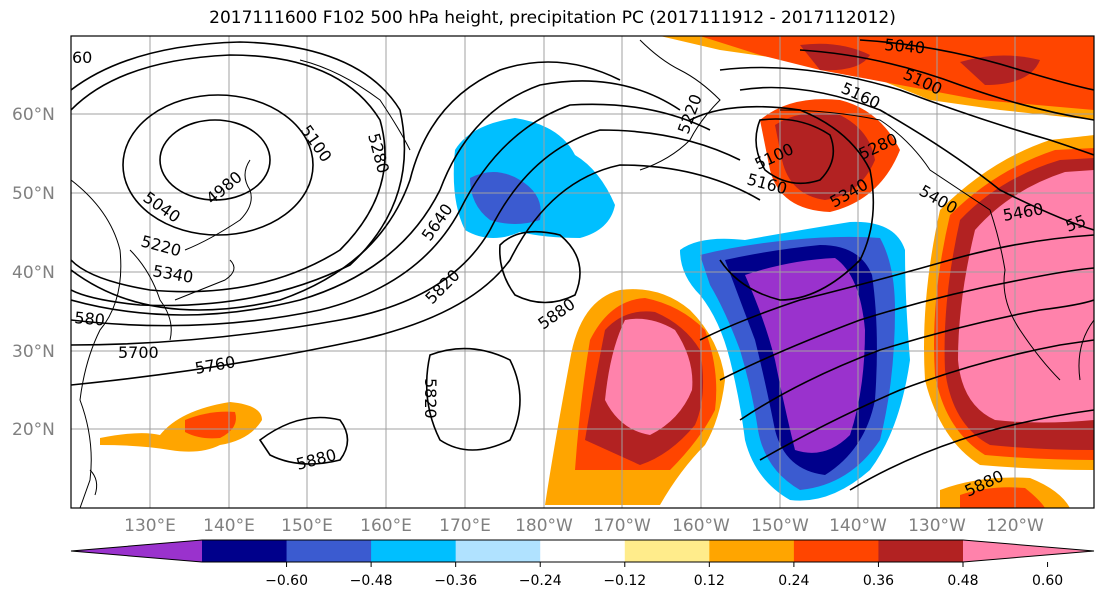 The height and width of the screenshot is (601, 1105). What do you see at coordinates (33, 352) in the screenshot?
I see `lat-label: 30°N` at bounding box center [33, 352].